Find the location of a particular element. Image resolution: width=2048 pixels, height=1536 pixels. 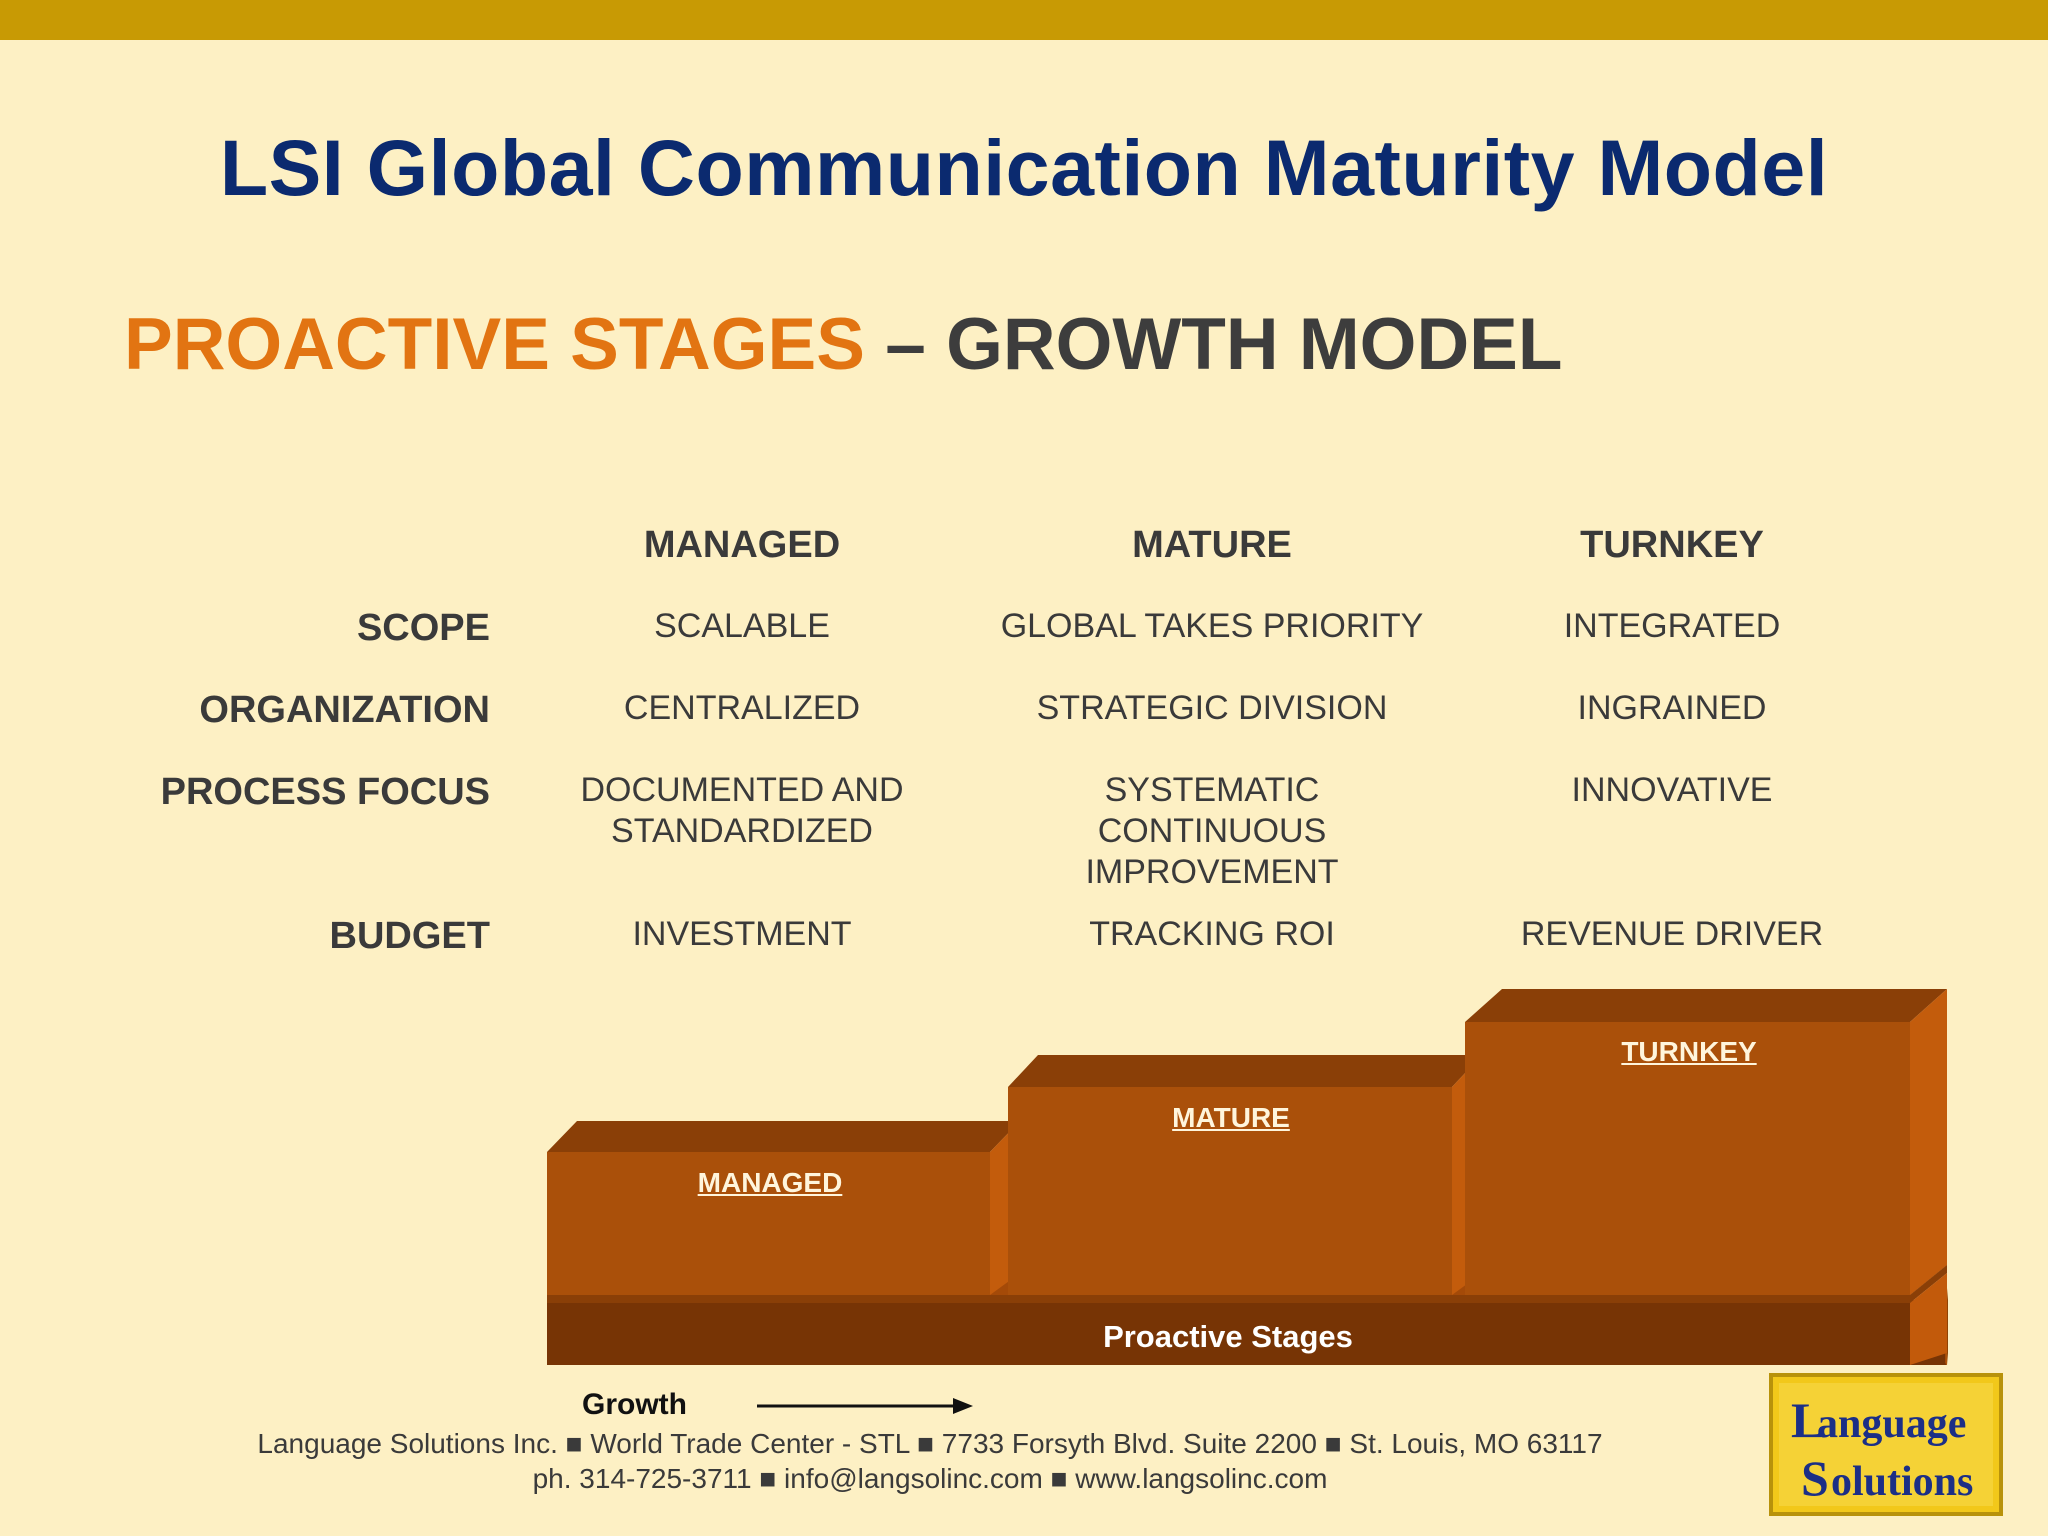

cell-organization-mature: STRATEGIC DIVISION is located at coordinates (1212, 708).